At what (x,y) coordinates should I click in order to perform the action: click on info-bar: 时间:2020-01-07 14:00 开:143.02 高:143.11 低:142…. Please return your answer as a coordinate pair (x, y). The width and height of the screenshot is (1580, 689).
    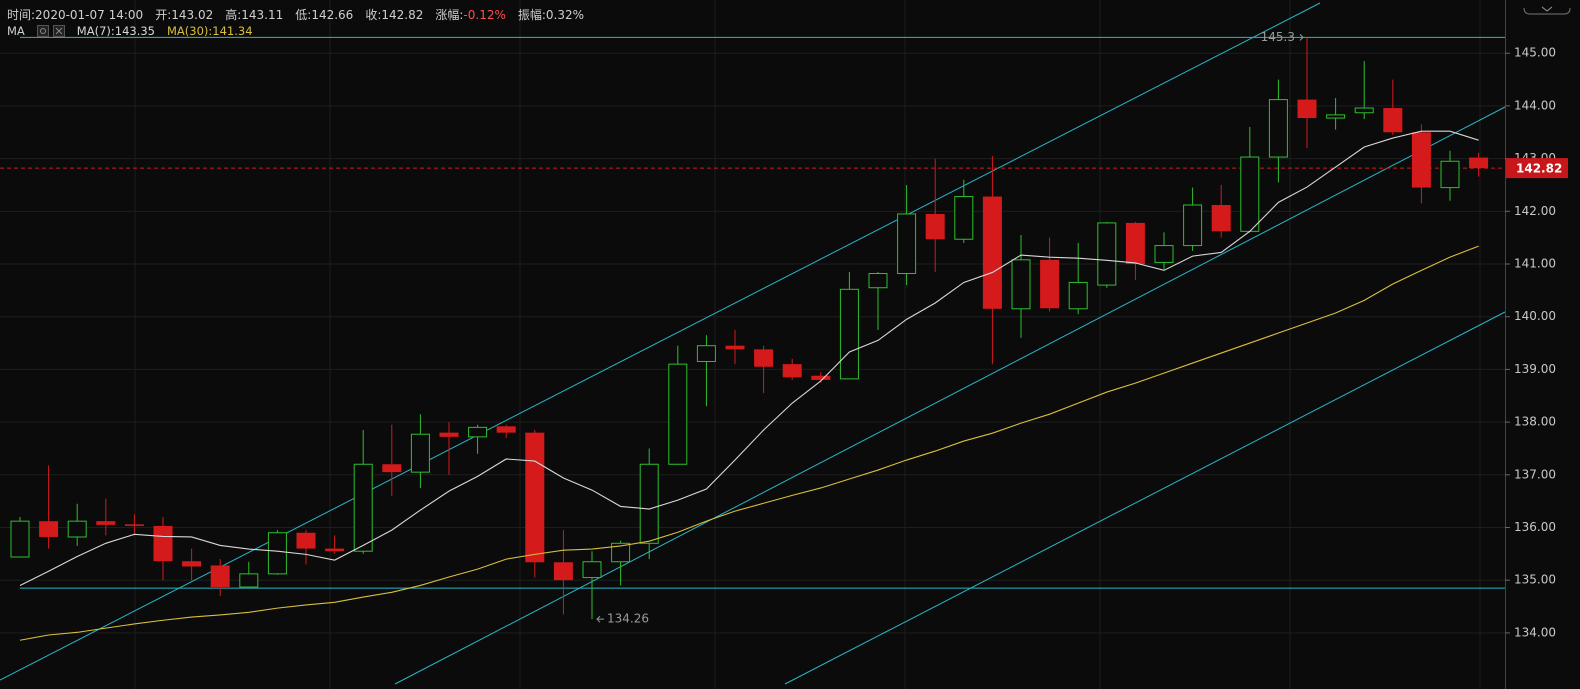
    Looking at the image, I should click on (295, 14).